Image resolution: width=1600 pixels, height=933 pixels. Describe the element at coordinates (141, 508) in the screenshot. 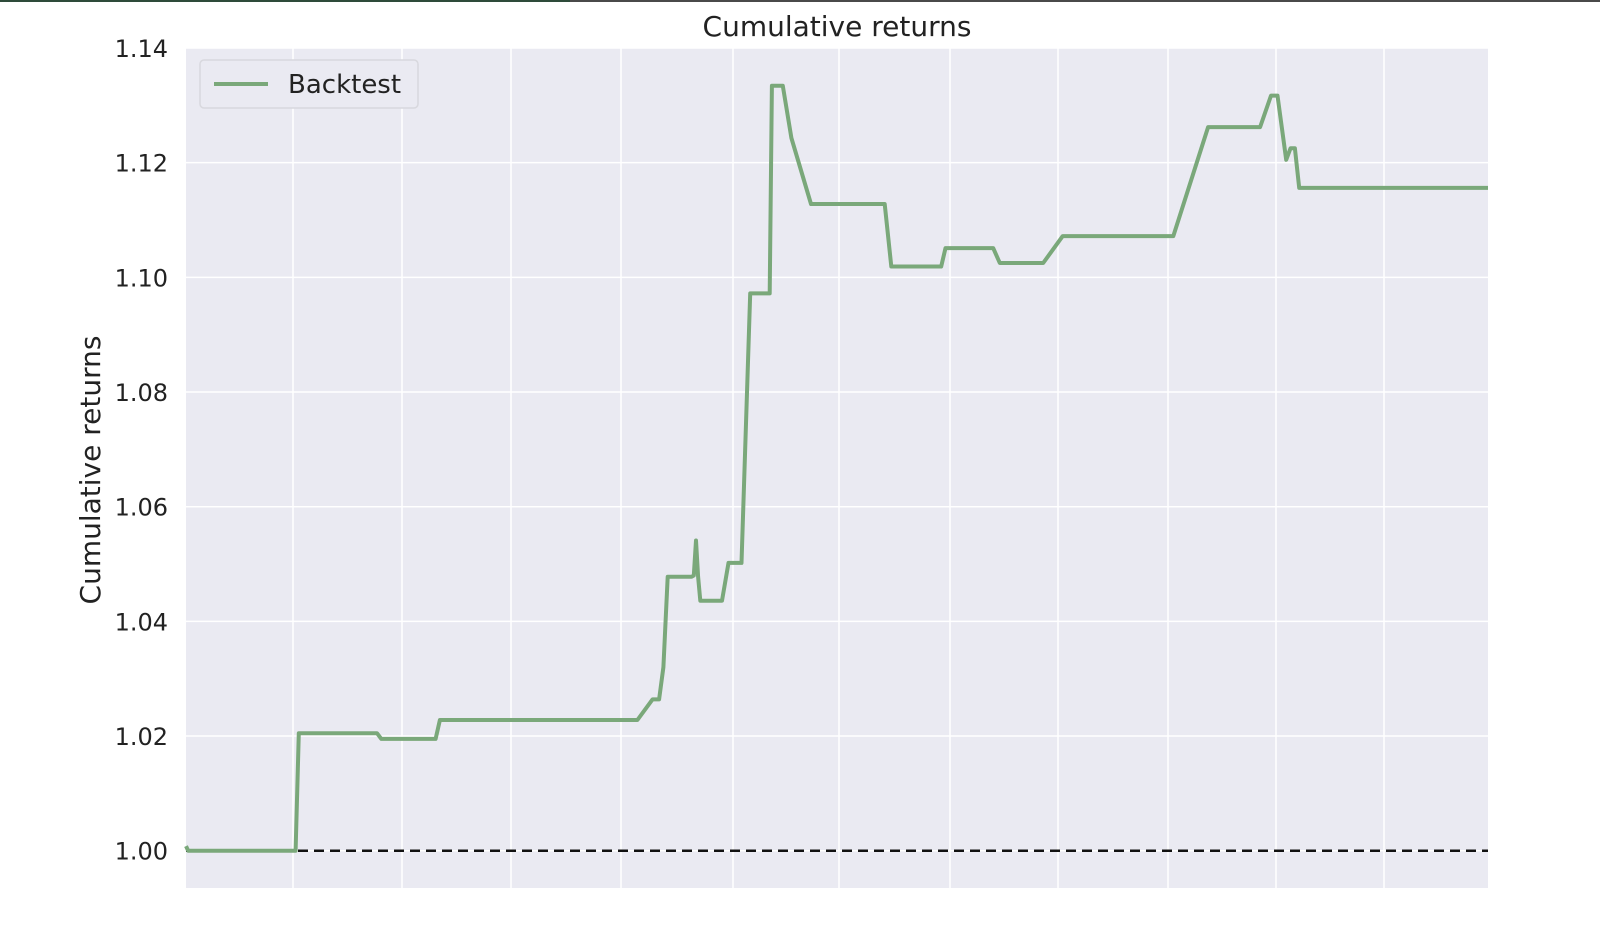

I see `y-tick-label: 1.06` at that location.